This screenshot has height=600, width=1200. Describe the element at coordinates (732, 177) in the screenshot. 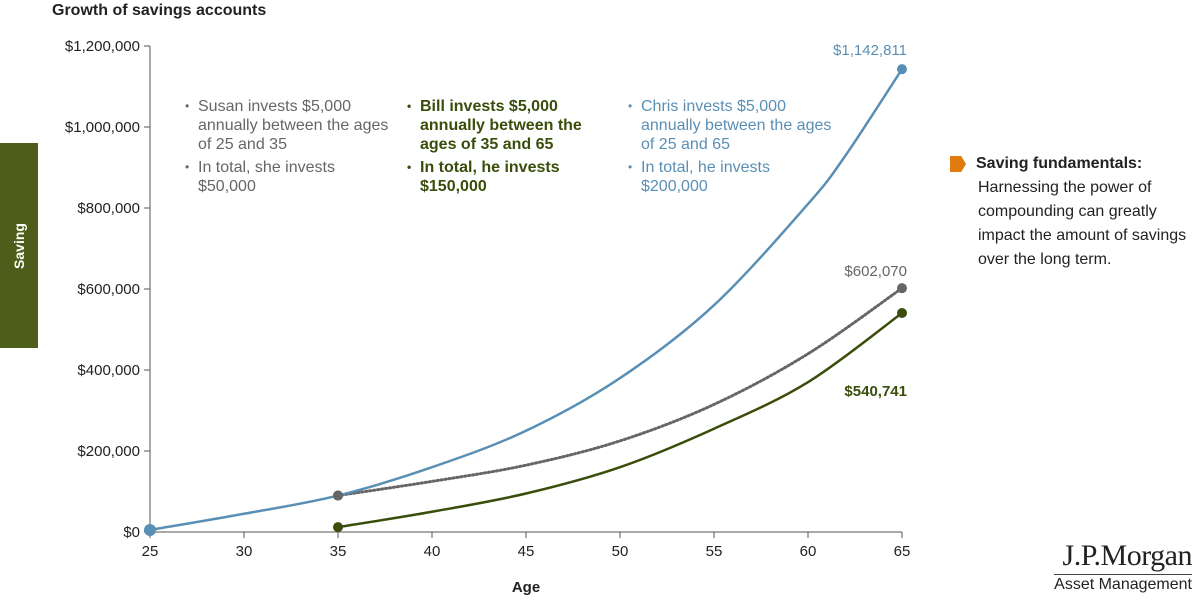

I see `annotation-chris-line-2: In total, he invests $200,000` at that location.